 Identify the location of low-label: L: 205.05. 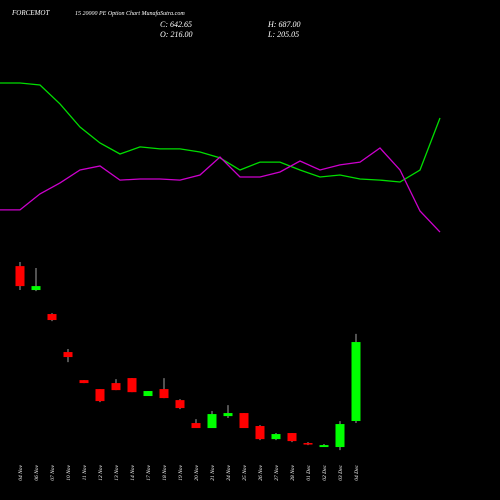
(283, 34).